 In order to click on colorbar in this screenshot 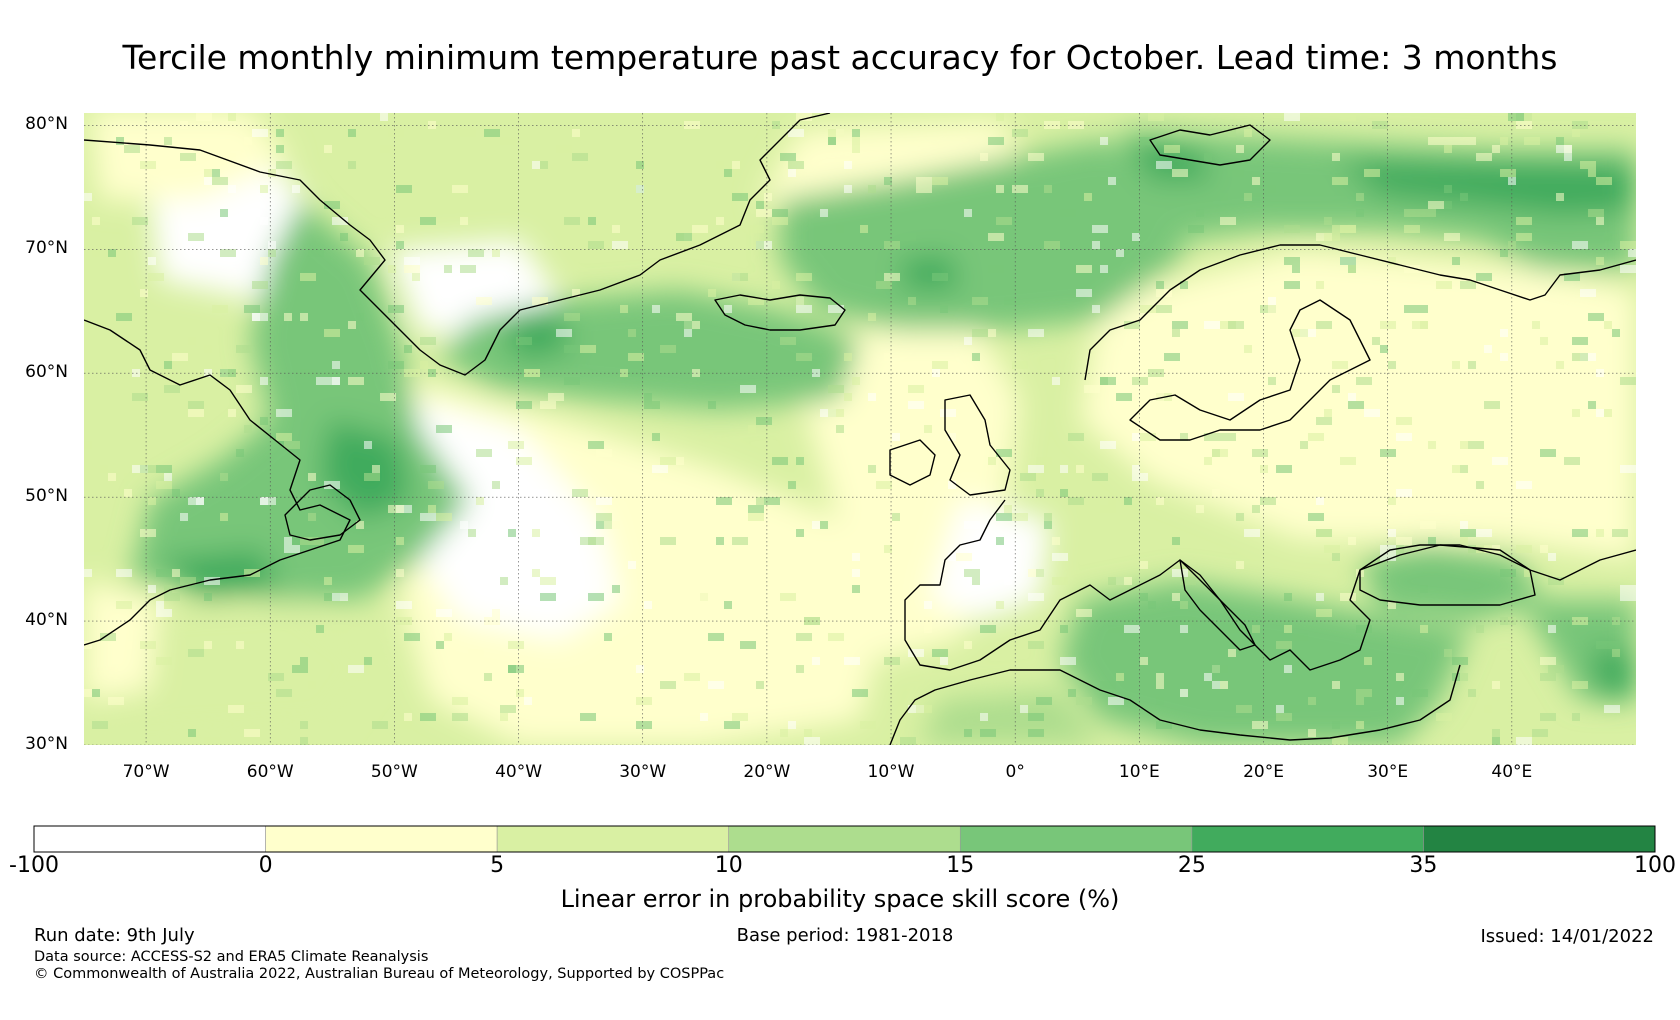, I will do `click(844, 839)`.